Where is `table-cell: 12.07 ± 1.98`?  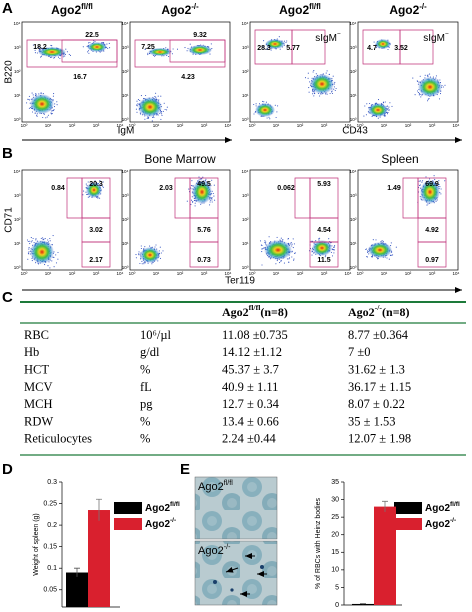
table-cell: 12.07 ± 1.98 is located at coordinates (379, 439).